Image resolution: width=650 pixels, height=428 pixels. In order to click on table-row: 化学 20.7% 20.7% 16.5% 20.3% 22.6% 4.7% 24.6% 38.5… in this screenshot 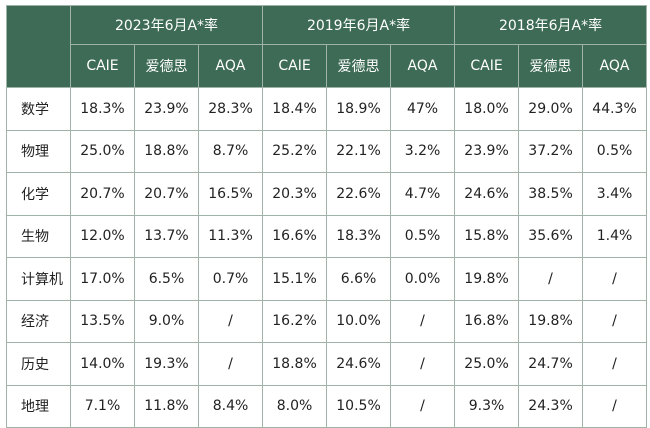, I will do `click(327, 194)`.